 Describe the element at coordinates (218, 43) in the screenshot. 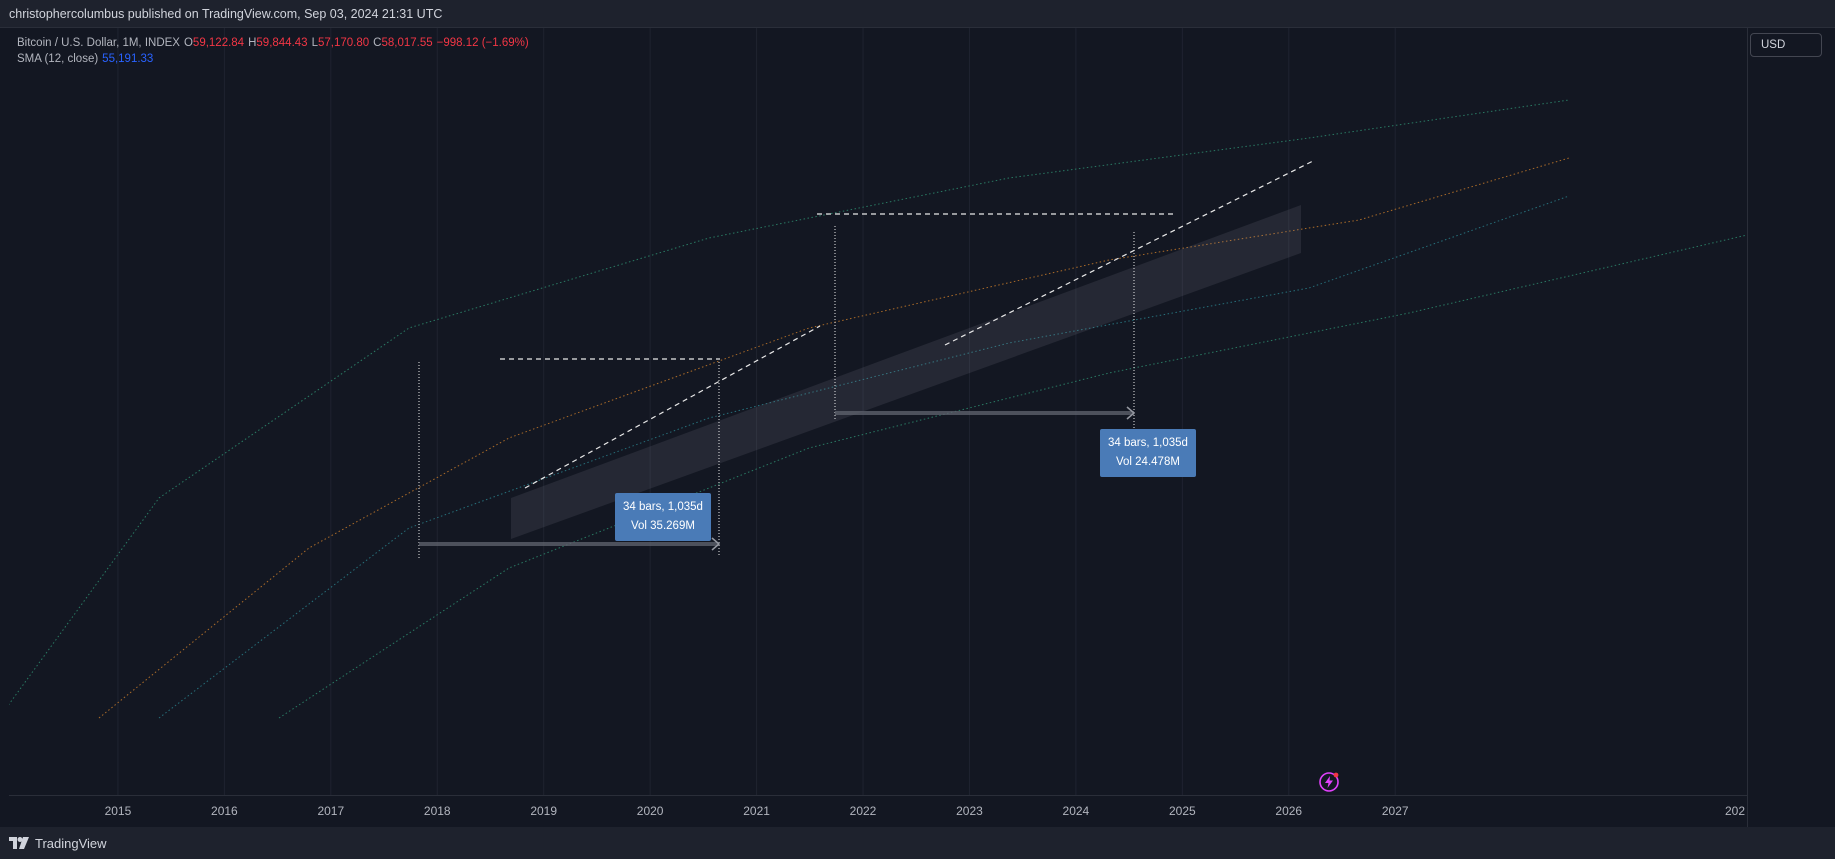

I see `open-value: 59,122.84` at that location.